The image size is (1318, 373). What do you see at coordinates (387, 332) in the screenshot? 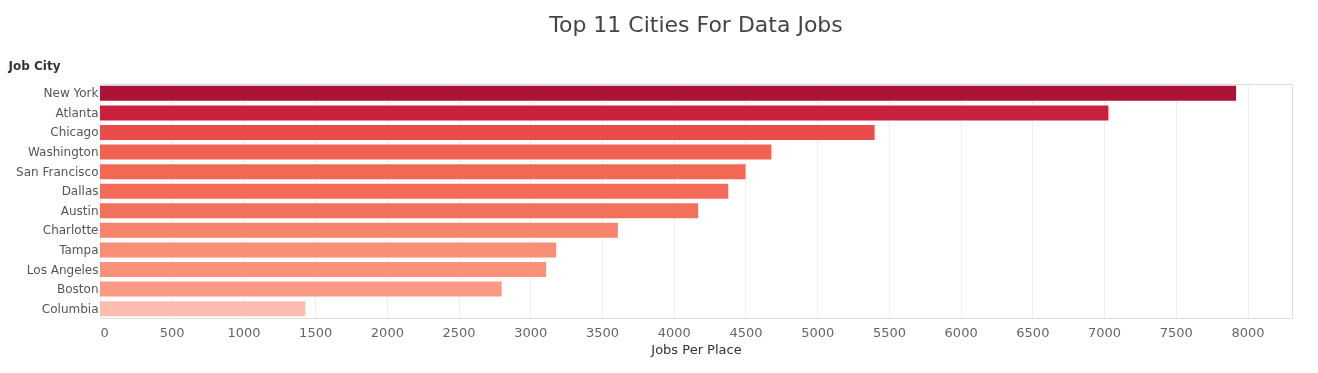
I see `x-tick-label: 2000` at bounding box center [387, 332].